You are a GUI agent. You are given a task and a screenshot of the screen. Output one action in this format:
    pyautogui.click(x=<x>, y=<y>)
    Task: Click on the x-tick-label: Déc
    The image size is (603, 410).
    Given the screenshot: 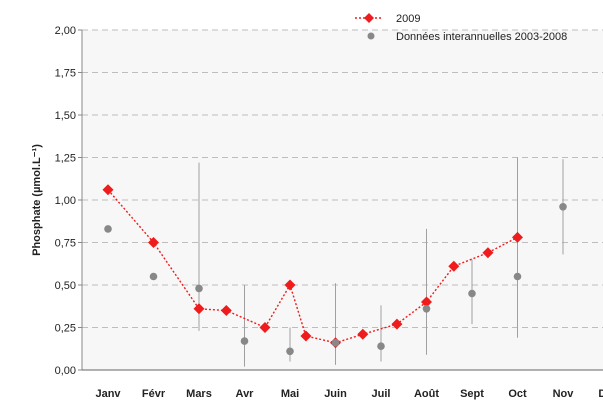 What is the action you would take?
    pyautogui.click(x=600, y=394)
    